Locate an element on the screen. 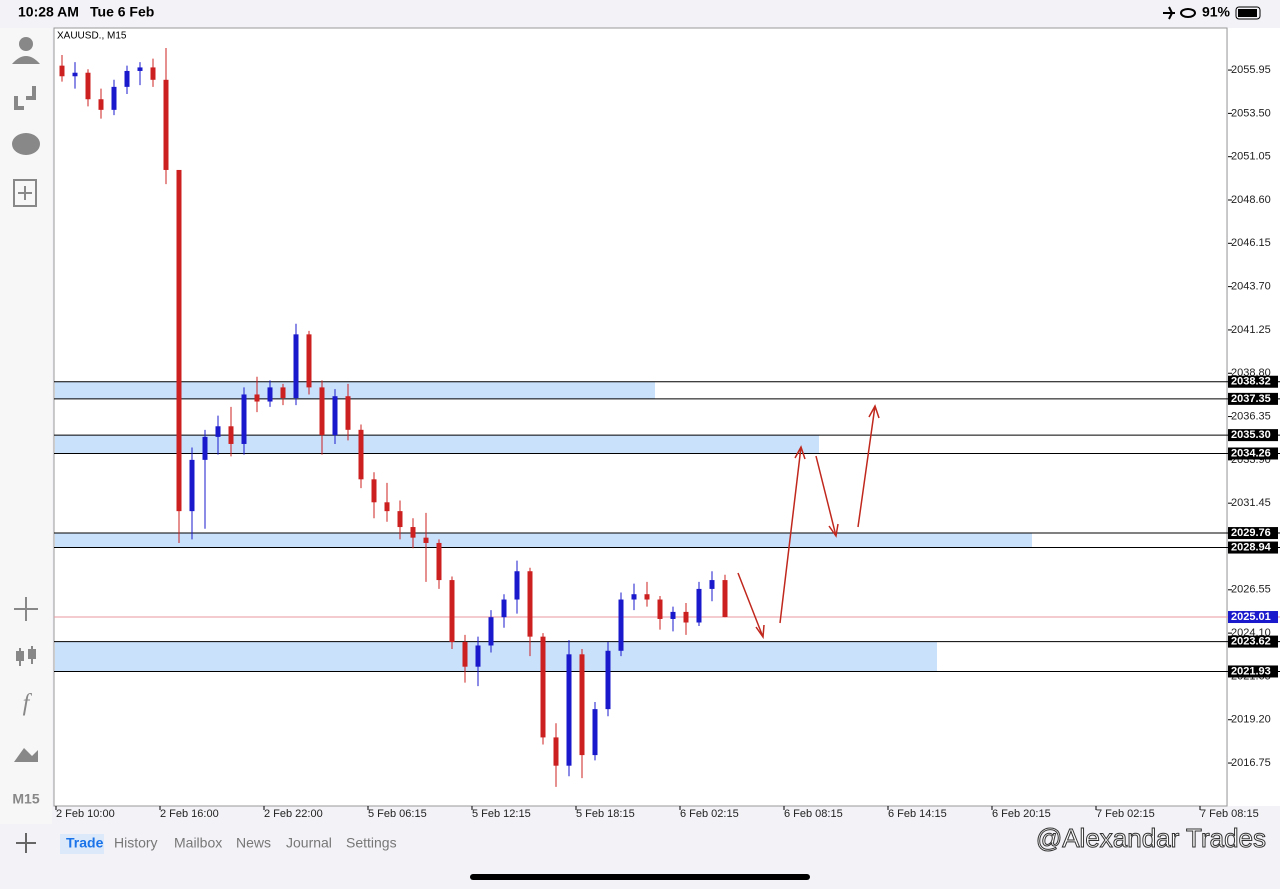 Image resolution: width=1280 pixels, height=889 pixels. x-tick-label: 7 Feb 02:15 is located at coordinates (1125, 814).